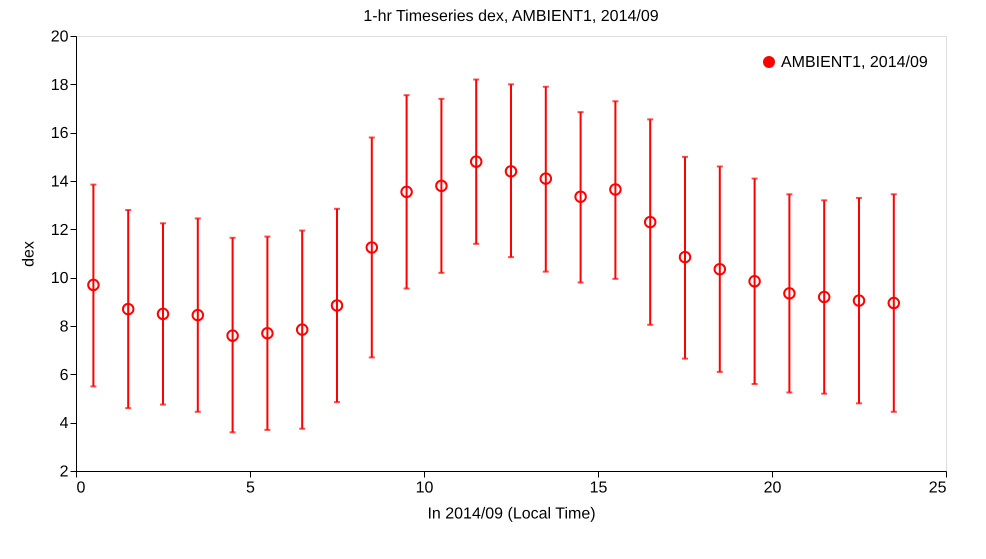 This screenshot has width=986, height=559. What do you see at coordinates (511, 514) in the screenshot?
I see `x-axis-title: In 2014/09 (Local Time)` at bounding box center [511, 514].